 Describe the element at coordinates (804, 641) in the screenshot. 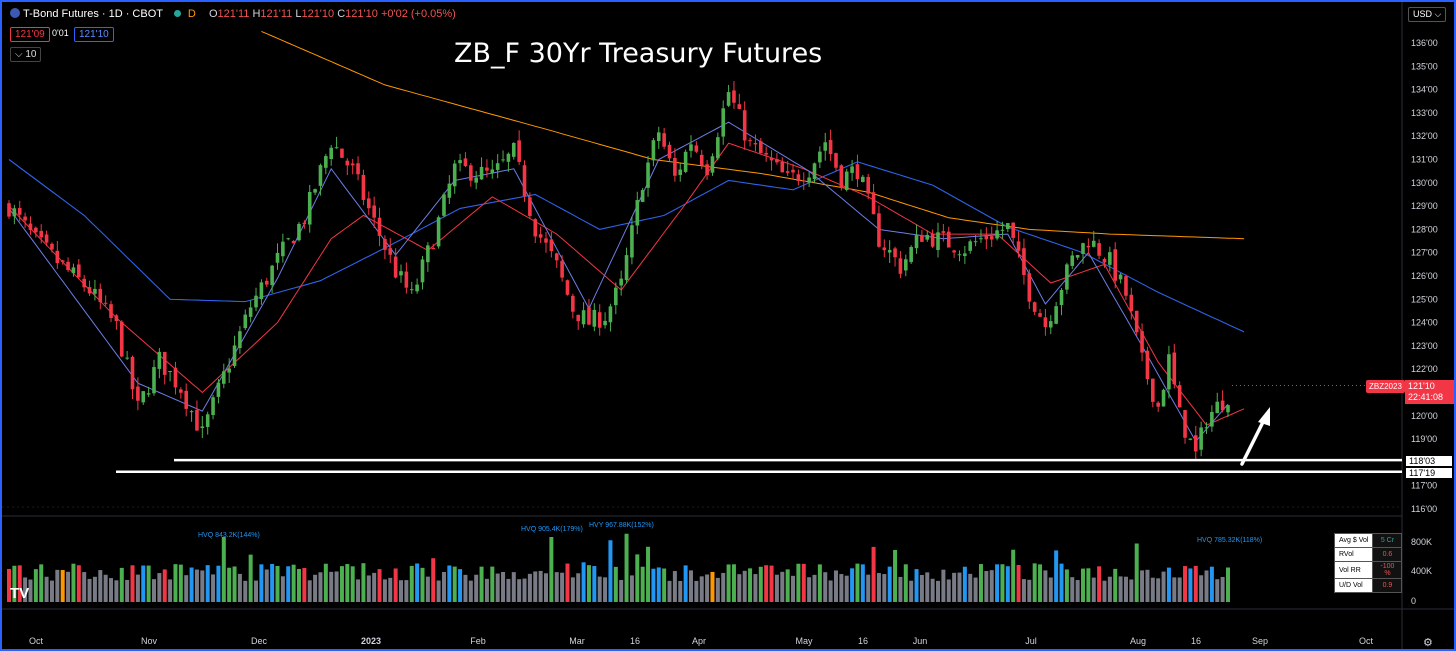

I see `x-tick-label: May` at that location.